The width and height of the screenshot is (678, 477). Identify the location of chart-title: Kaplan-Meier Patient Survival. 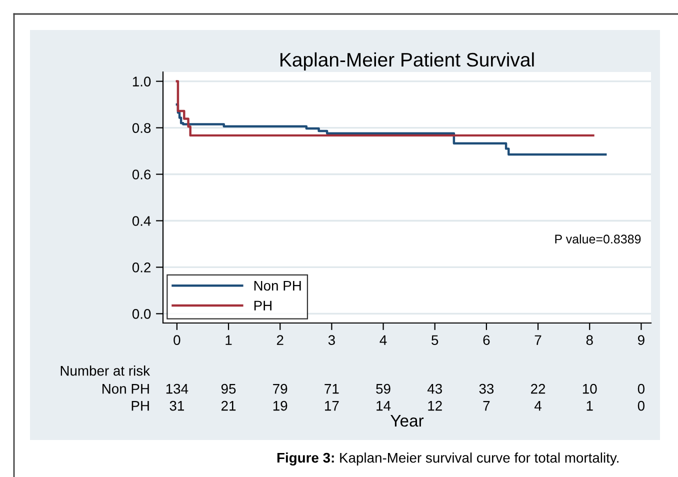
(407, 61).